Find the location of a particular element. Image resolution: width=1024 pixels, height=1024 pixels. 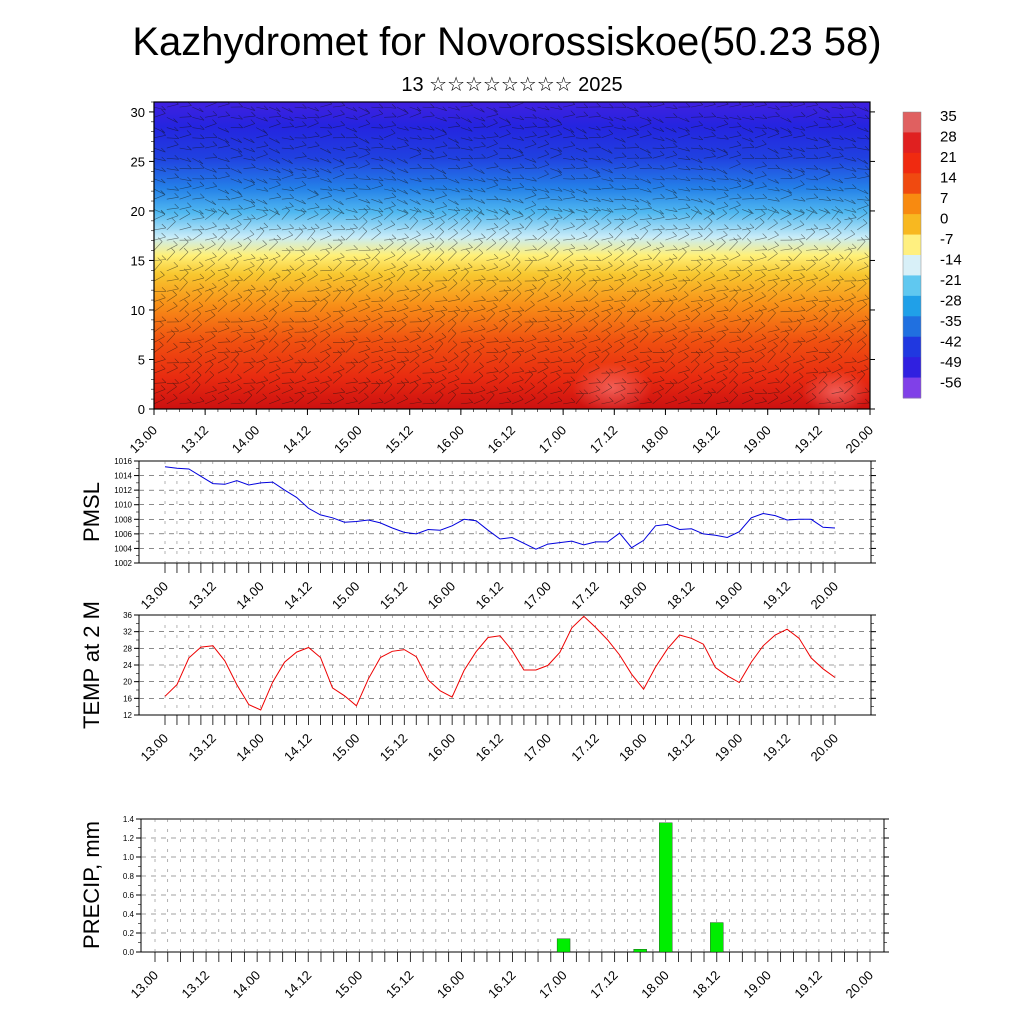

y-tick-label: 0.2 is located at coordinates (129, 933).